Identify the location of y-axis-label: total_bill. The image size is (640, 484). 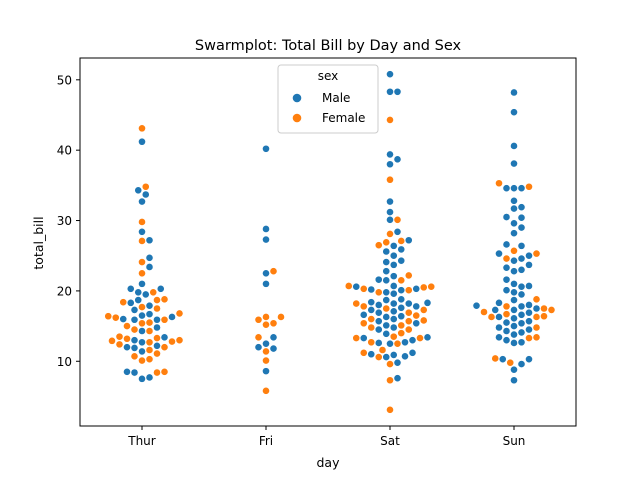
(38, 242).